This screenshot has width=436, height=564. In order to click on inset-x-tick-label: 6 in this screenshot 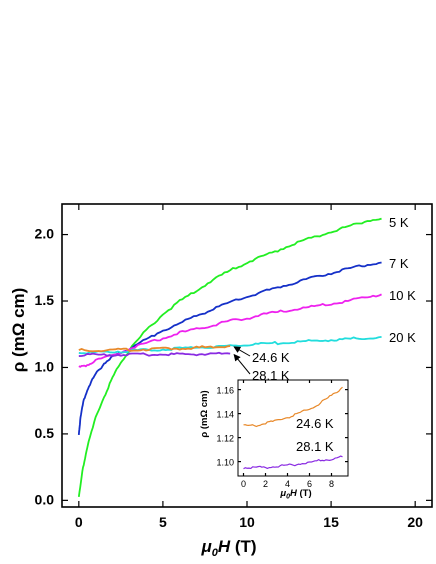, I will do `click(309, 484)`.